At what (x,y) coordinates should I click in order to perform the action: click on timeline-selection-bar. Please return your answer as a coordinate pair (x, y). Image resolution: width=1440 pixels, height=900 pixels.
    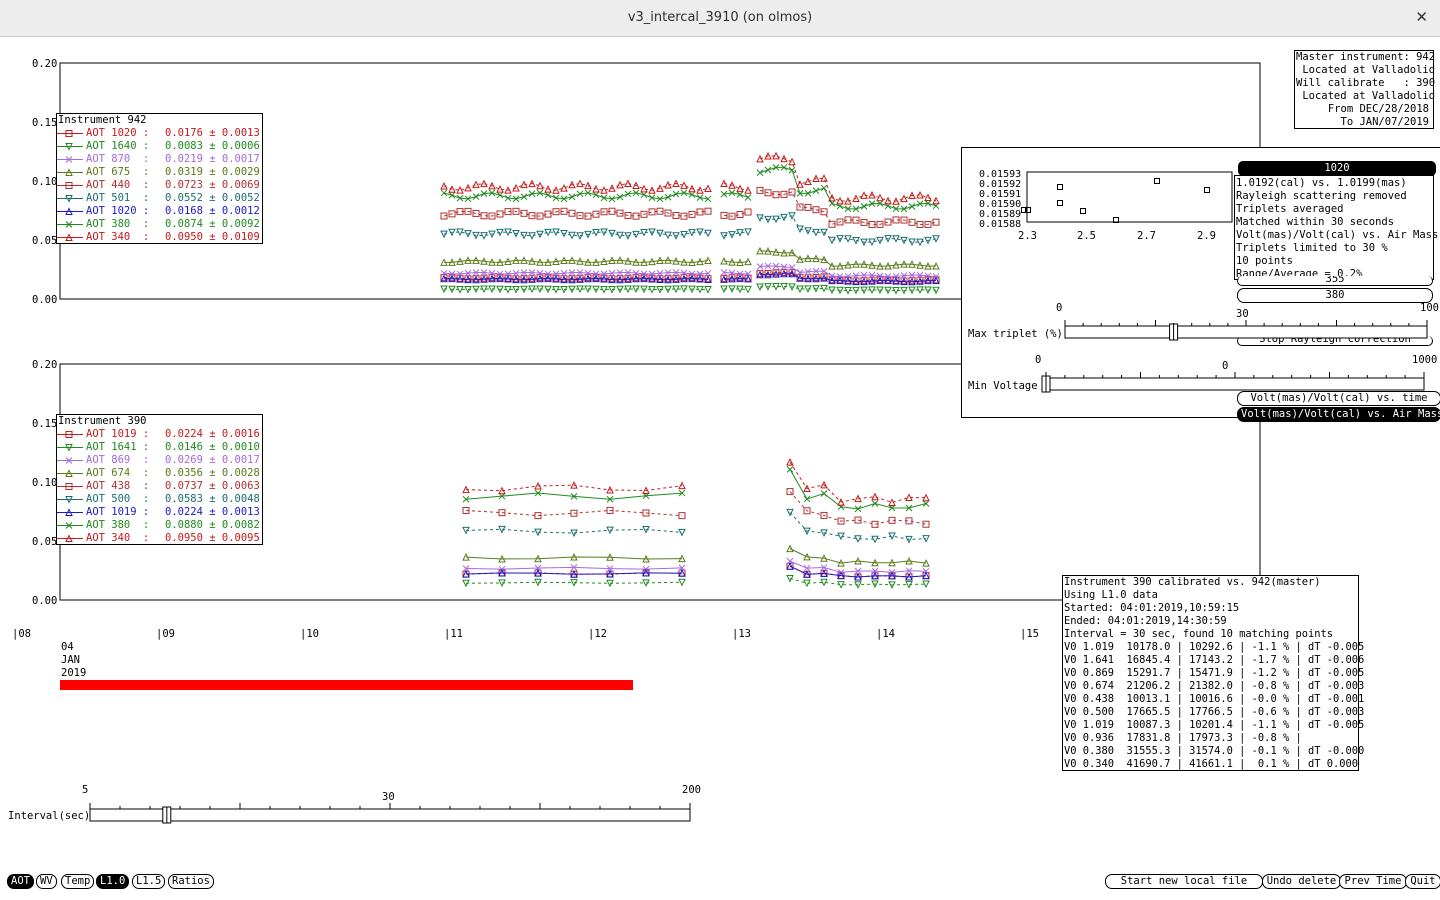
    Looking at the image, I should click on (346, 685).